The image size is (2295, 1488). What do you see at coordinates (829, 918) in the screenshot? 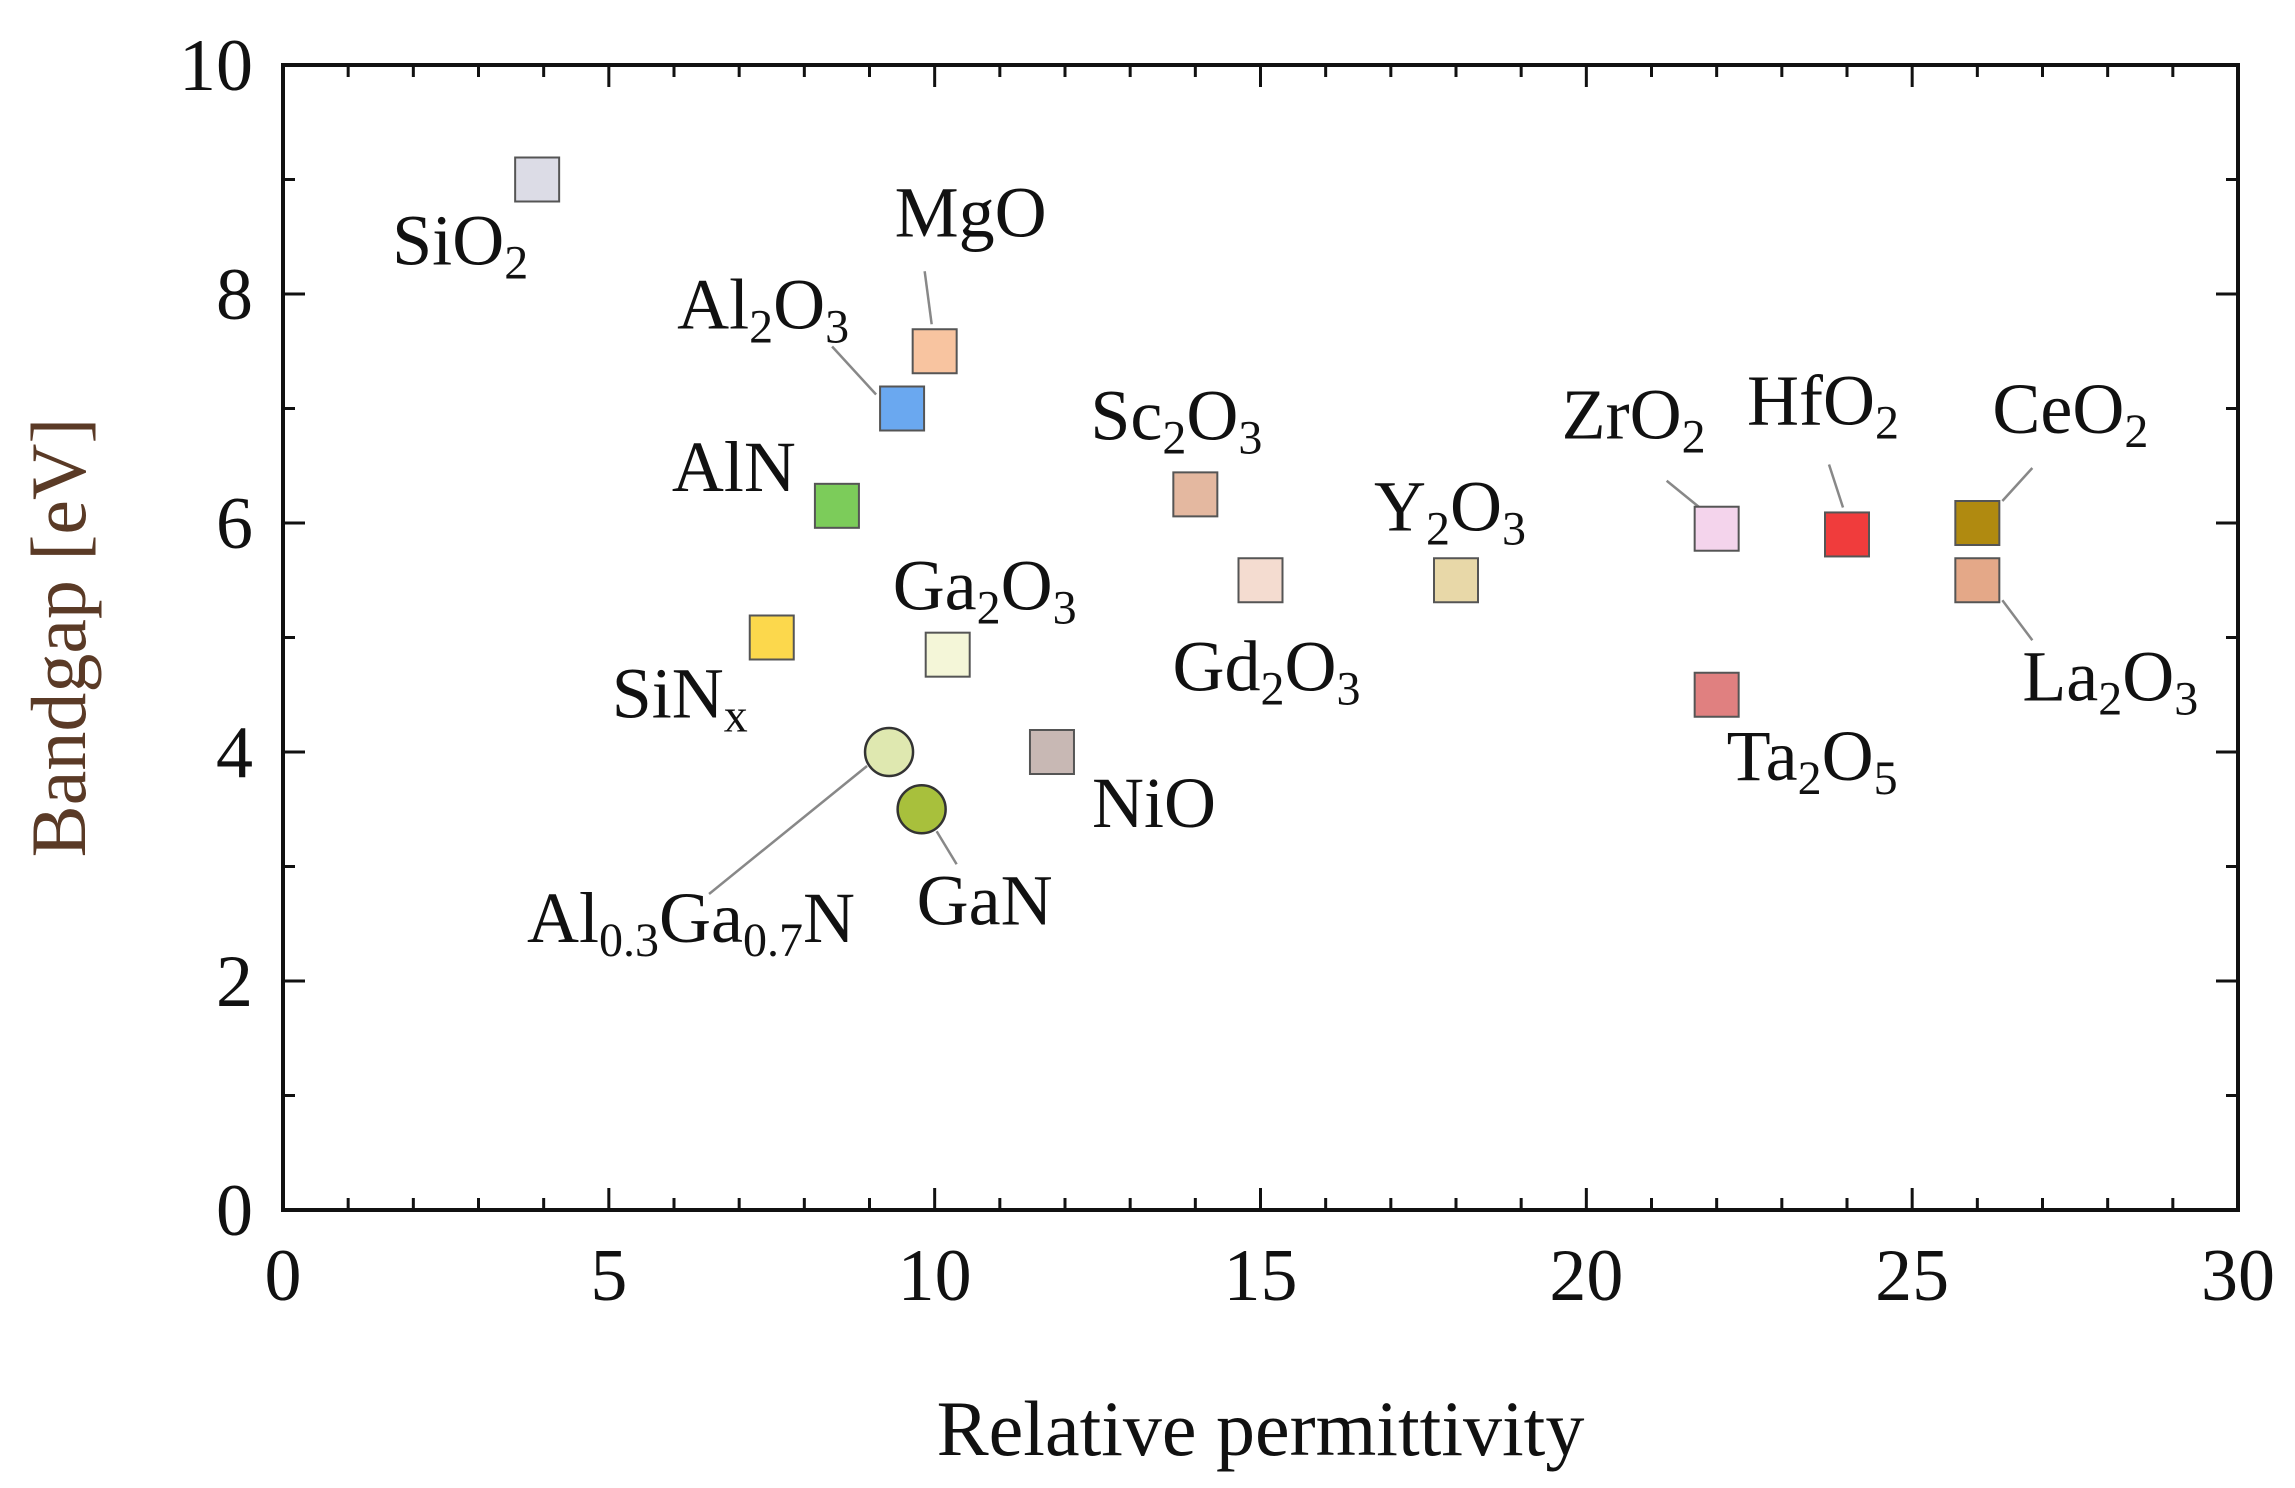
I see `algan-label-text: N` at bounding box center [829, 918].